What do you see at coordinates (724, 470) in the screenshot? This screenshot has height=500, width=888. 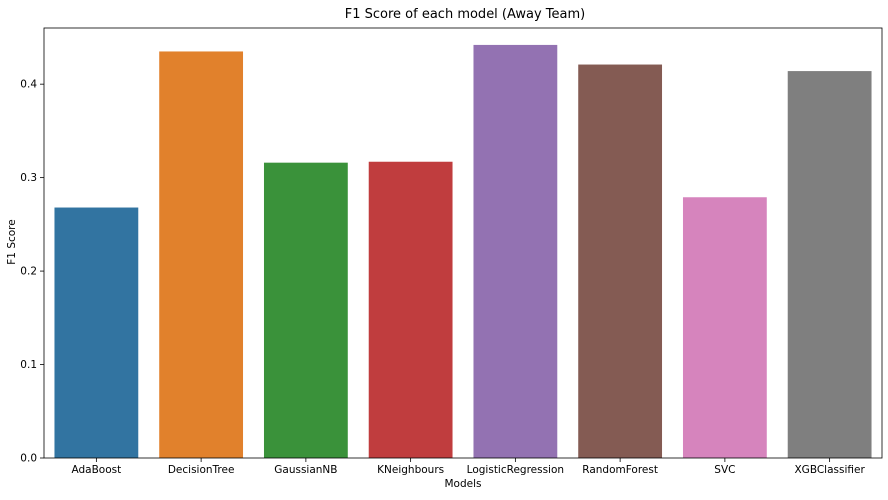 I see `x-tick-label: SVC` at bounding box center [724, 470].